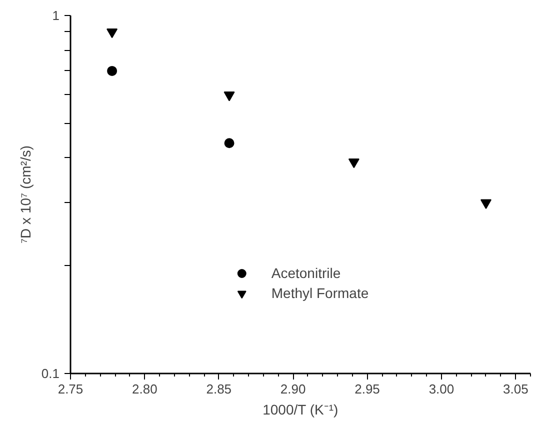 Image resolution: width=535 pixels, height=423 pixels. Describe the element at coordinates (306, 273) in the screenshot. I see `legend-label: Acetonitrile` at that location.